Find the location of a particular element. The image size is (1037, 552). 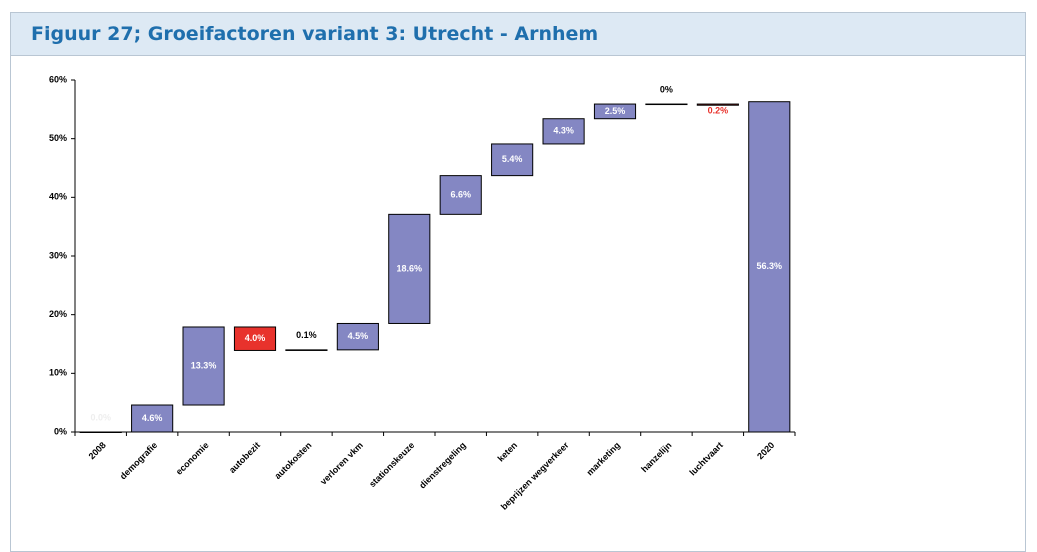

data-label: 6.6% is located at coordinates (460, 194).